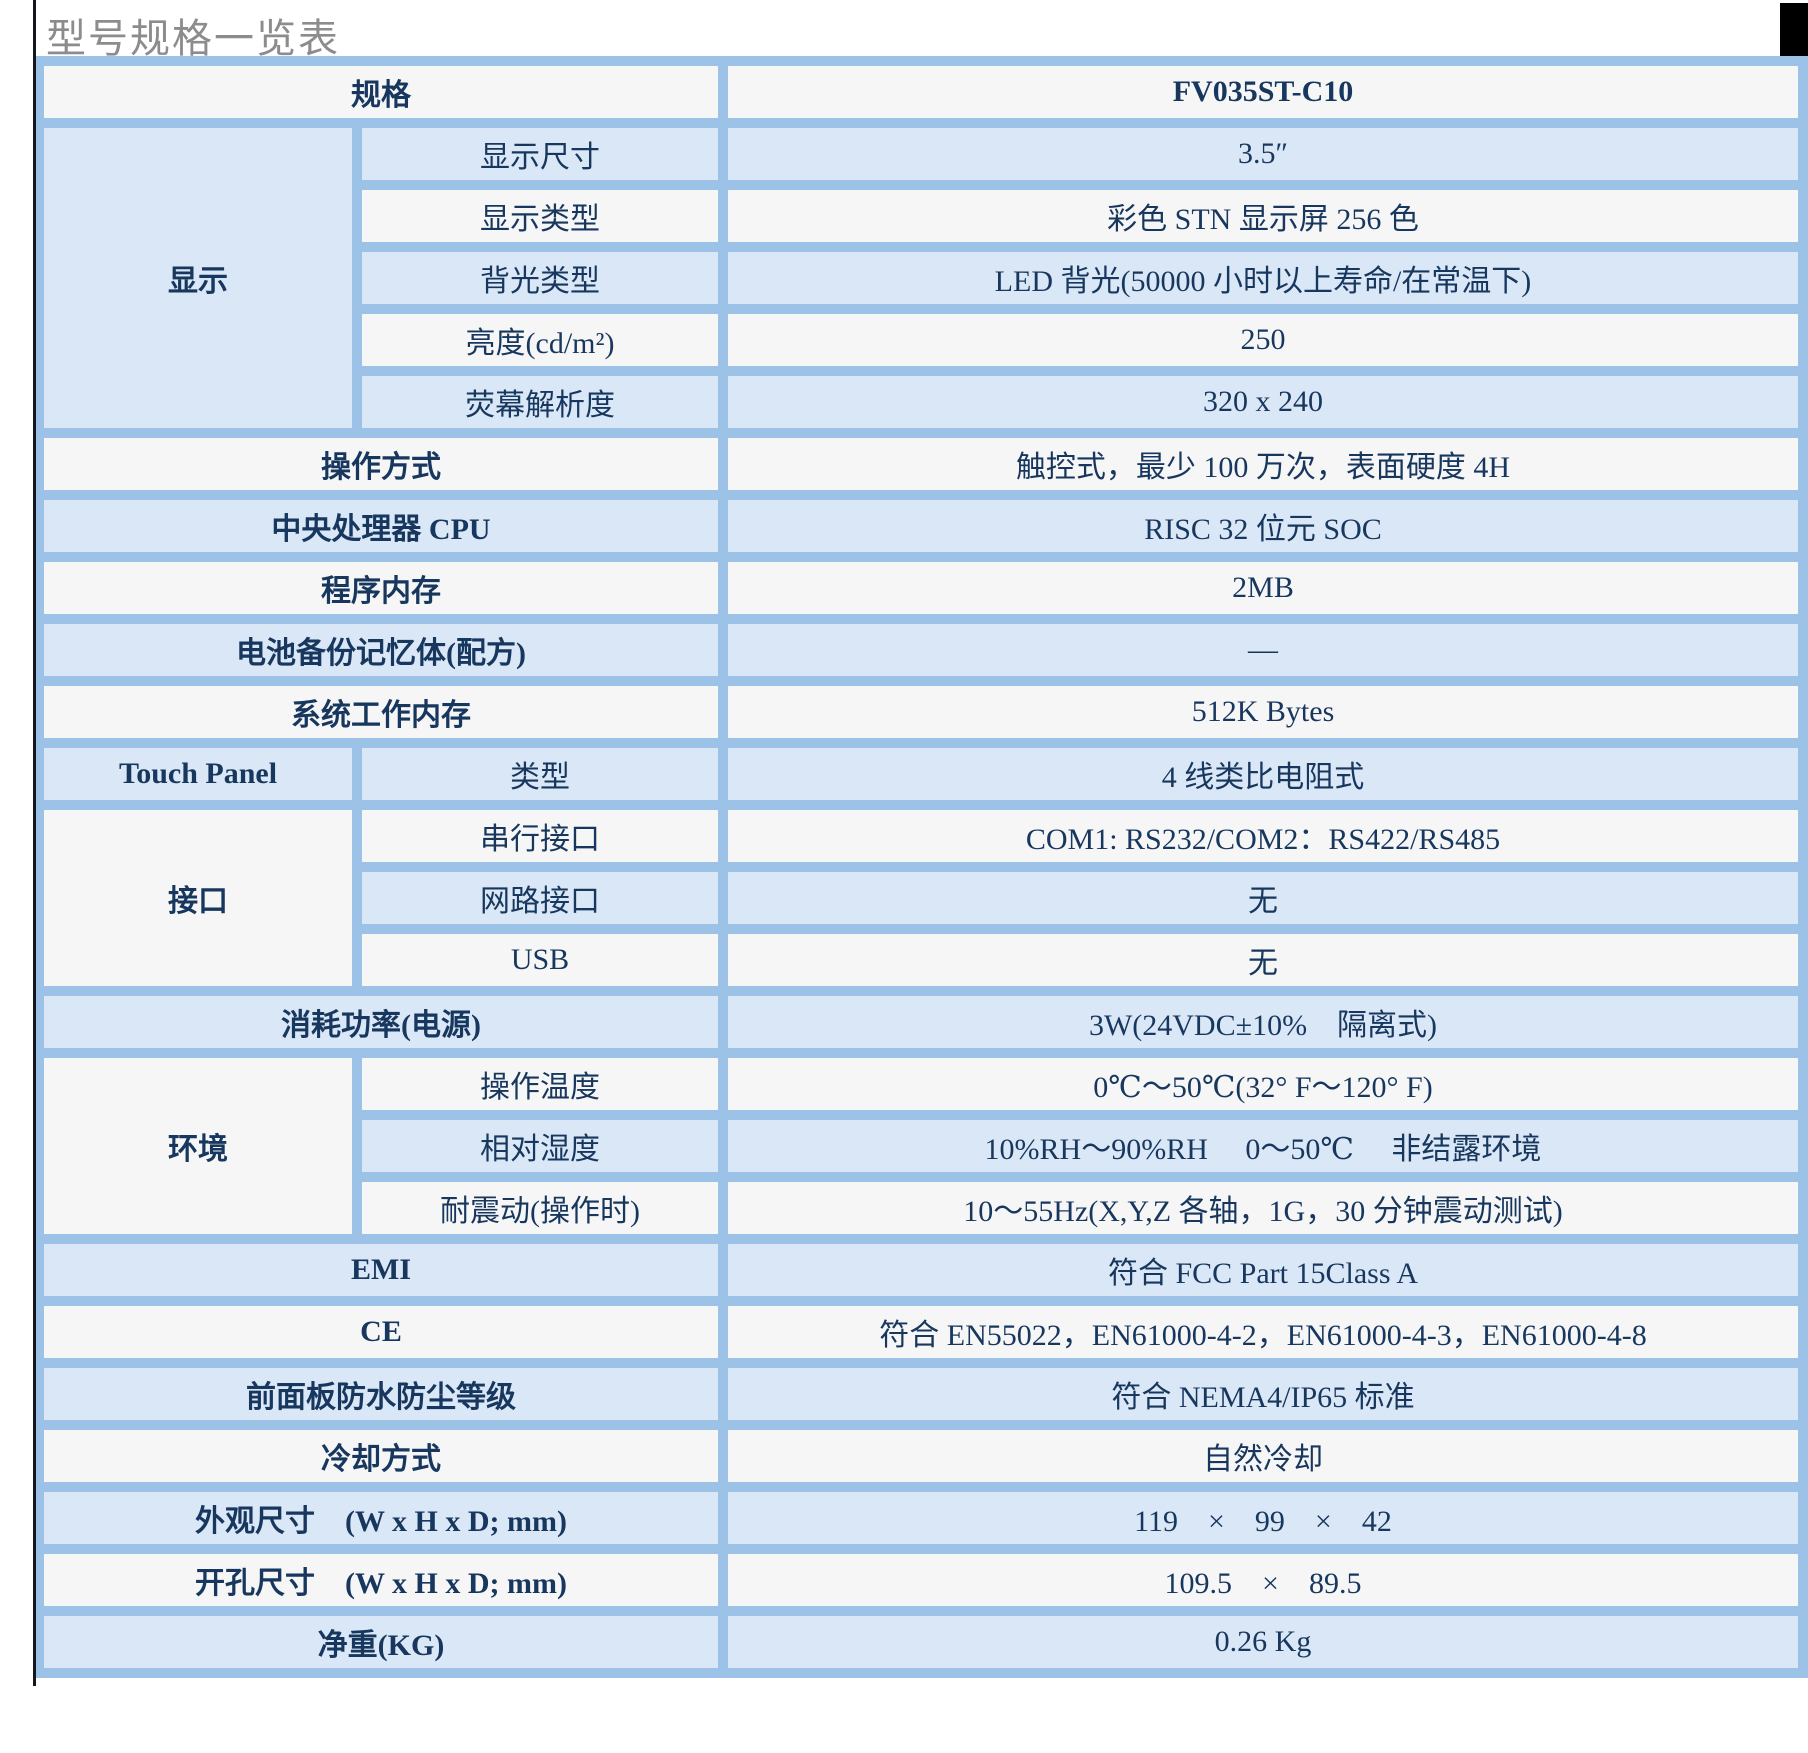  I want to click on row-label: 系统工作内存, so click(381, 712).